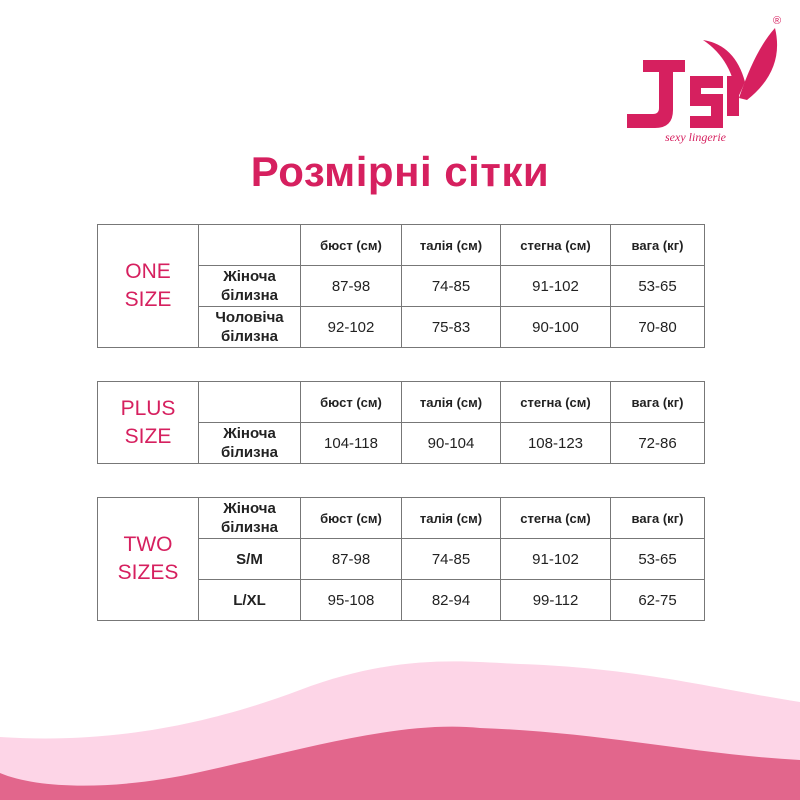 The image size is (800, 800). Describe the element at coordinates (657, 600) in the screenshot. I see `cell: 62-75` at that location.